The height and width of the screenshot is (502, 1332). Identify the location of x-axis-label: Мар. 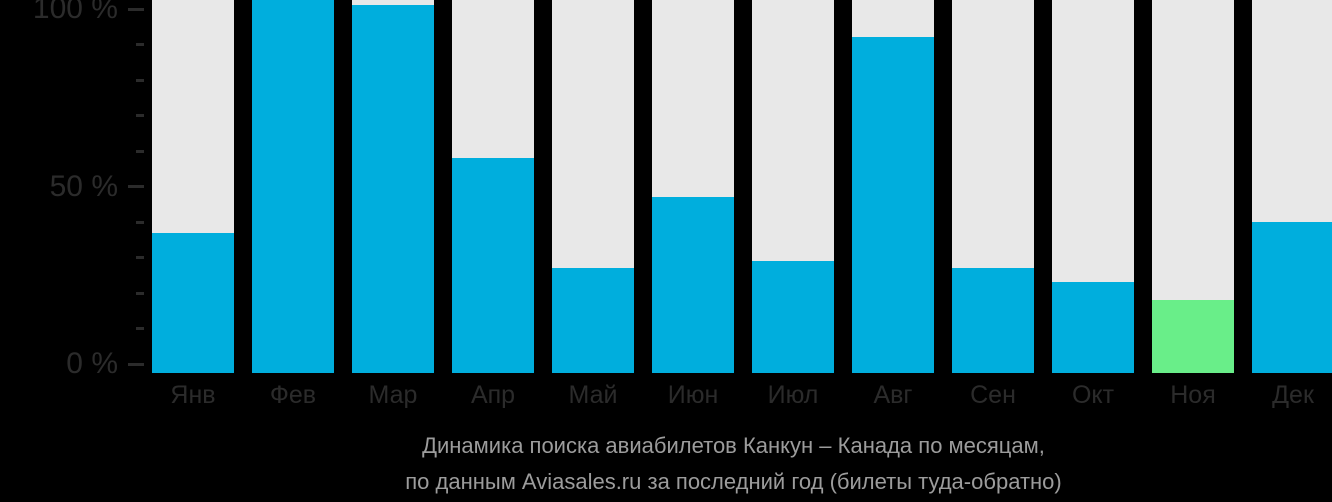
(393, 395).